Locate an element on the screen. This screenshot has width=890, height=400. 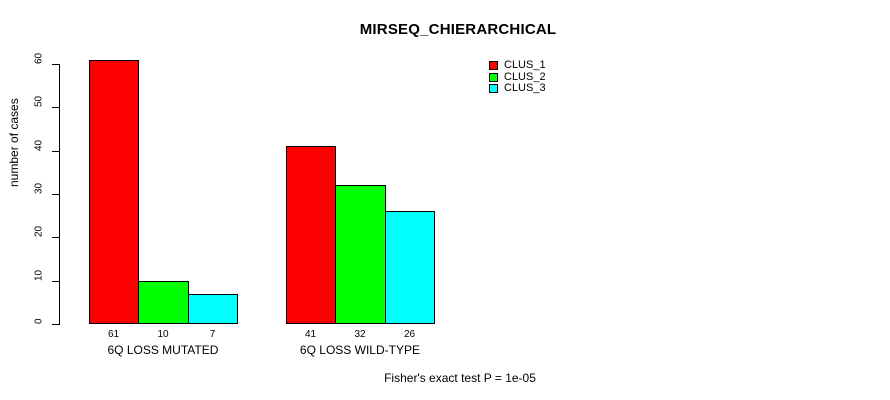
bar-value-label: 26 is located at coordinates (409, 334).